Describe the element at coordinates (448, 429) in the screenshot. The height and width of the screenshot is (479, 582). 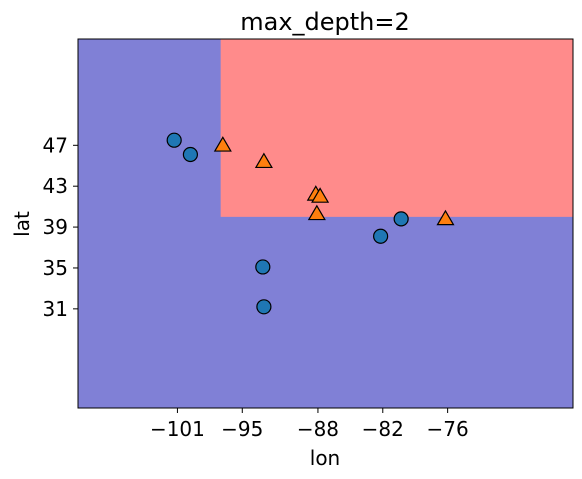
I see `x-tick-label: −76` at that location.